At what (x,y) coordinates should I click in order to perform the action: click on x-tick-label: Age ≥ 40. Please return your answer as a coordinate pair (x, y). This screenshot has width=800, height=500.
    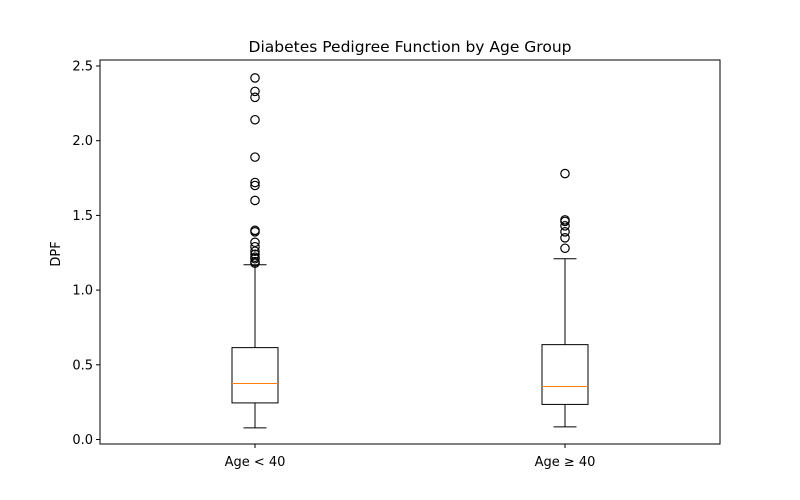
    Looking at the image, I should click on (565, 462).